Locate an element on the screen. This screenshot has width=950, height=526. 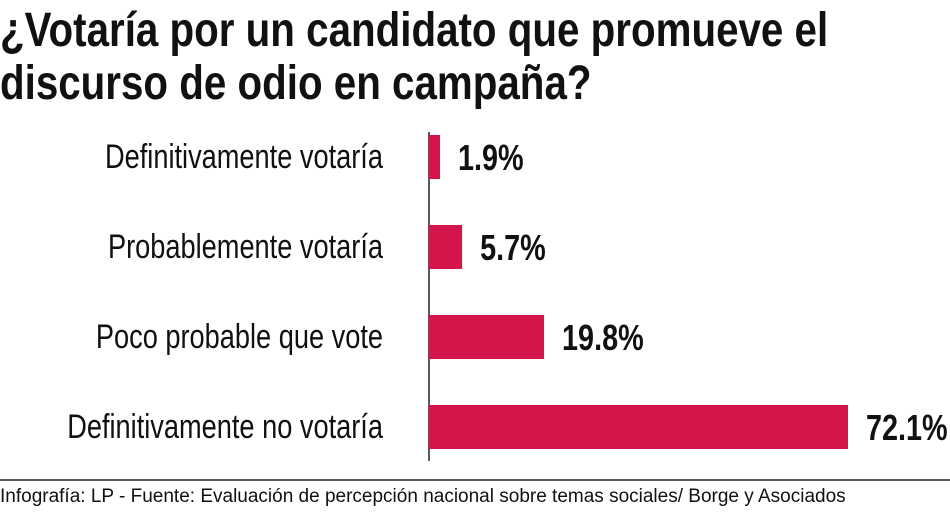
category-label: Definitivamente no votaría is located at coordinates (225, 426).